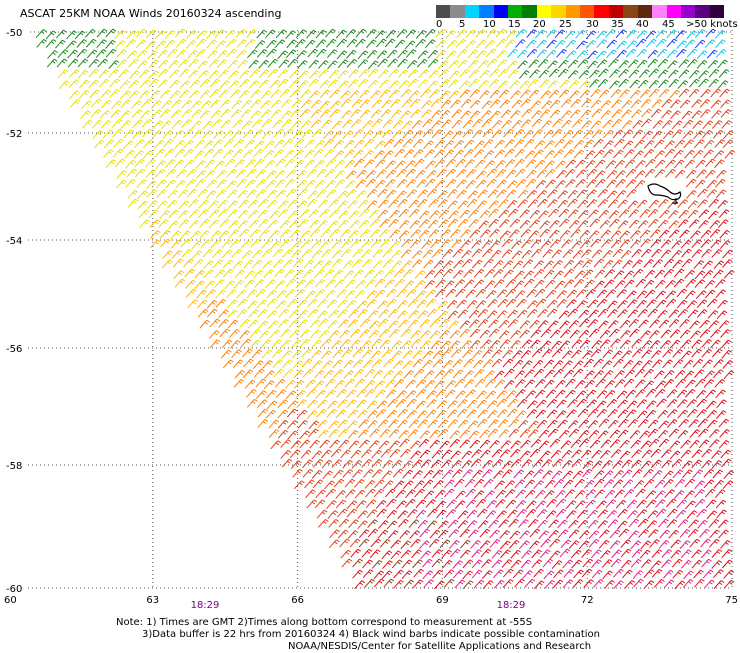  Describe the element at coordinates (539, 24) in the screenshot. I see `scale-label: 20` at that location.